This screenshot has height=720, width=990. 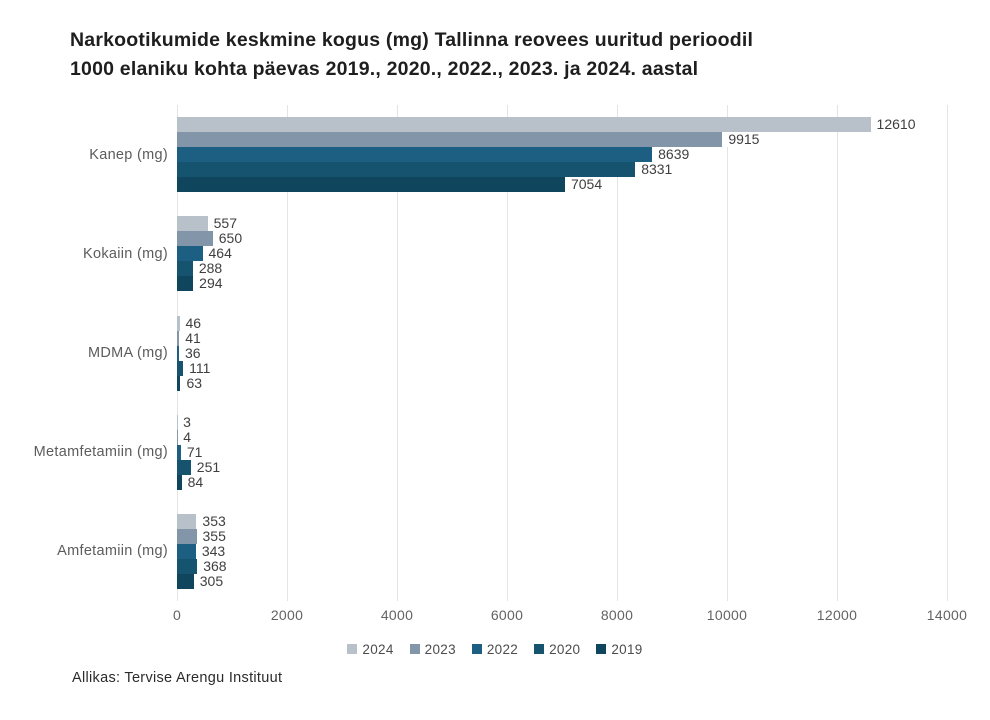 What do you see at coordinates (195, 481) in the screenshot?
I see `value-label: 84` at bounding box center [195, 481].